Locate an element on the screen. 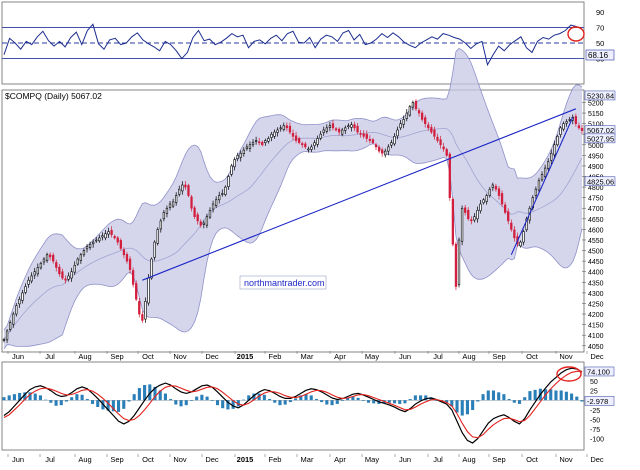  rsi-line is located at coordinates (293, 45).